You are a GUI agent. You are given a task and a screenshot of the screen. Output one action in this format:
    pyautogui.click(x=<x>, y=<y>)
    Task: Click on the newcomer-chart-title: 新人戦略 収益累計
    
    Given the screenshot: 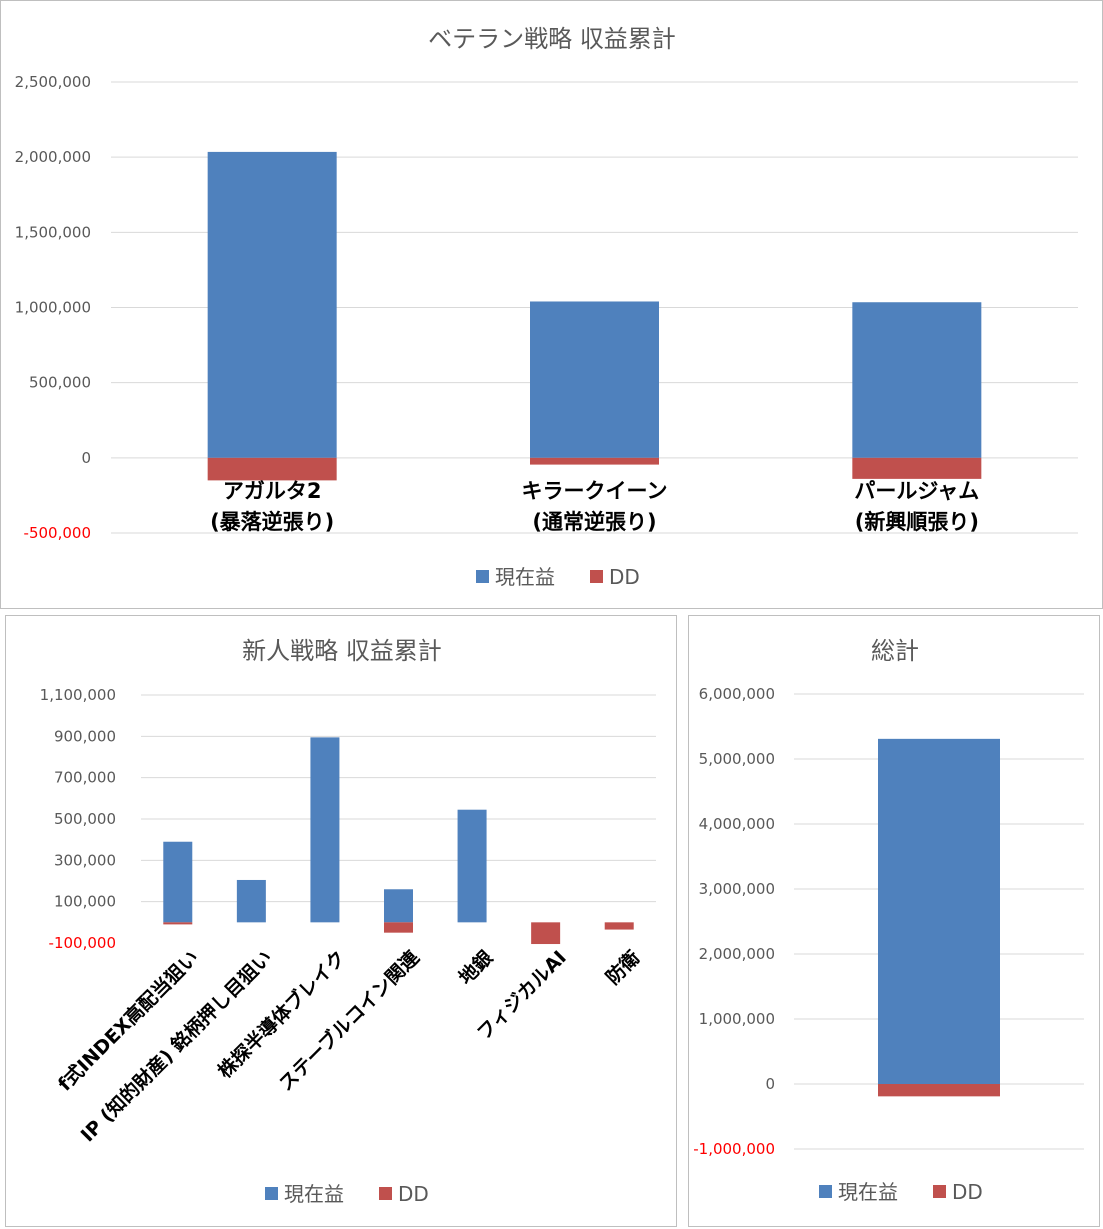 What is the action you would take?
    pyautogui.click(x=342, y=651)
    